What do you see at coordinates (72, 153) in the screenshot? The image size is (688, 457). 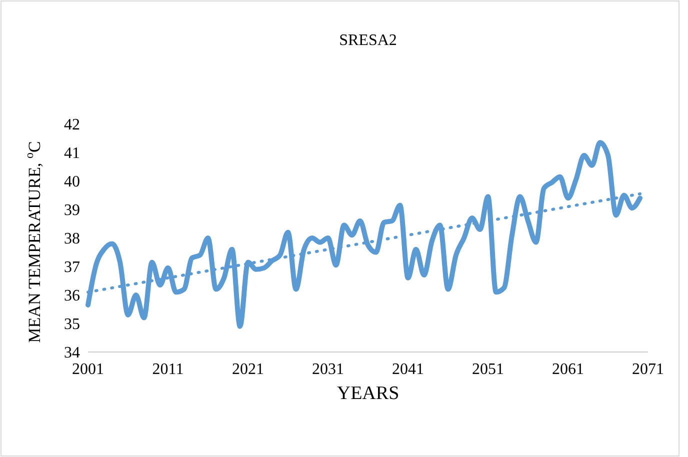 I see `y-tick-label: 41` at bounding box center [72, 153].